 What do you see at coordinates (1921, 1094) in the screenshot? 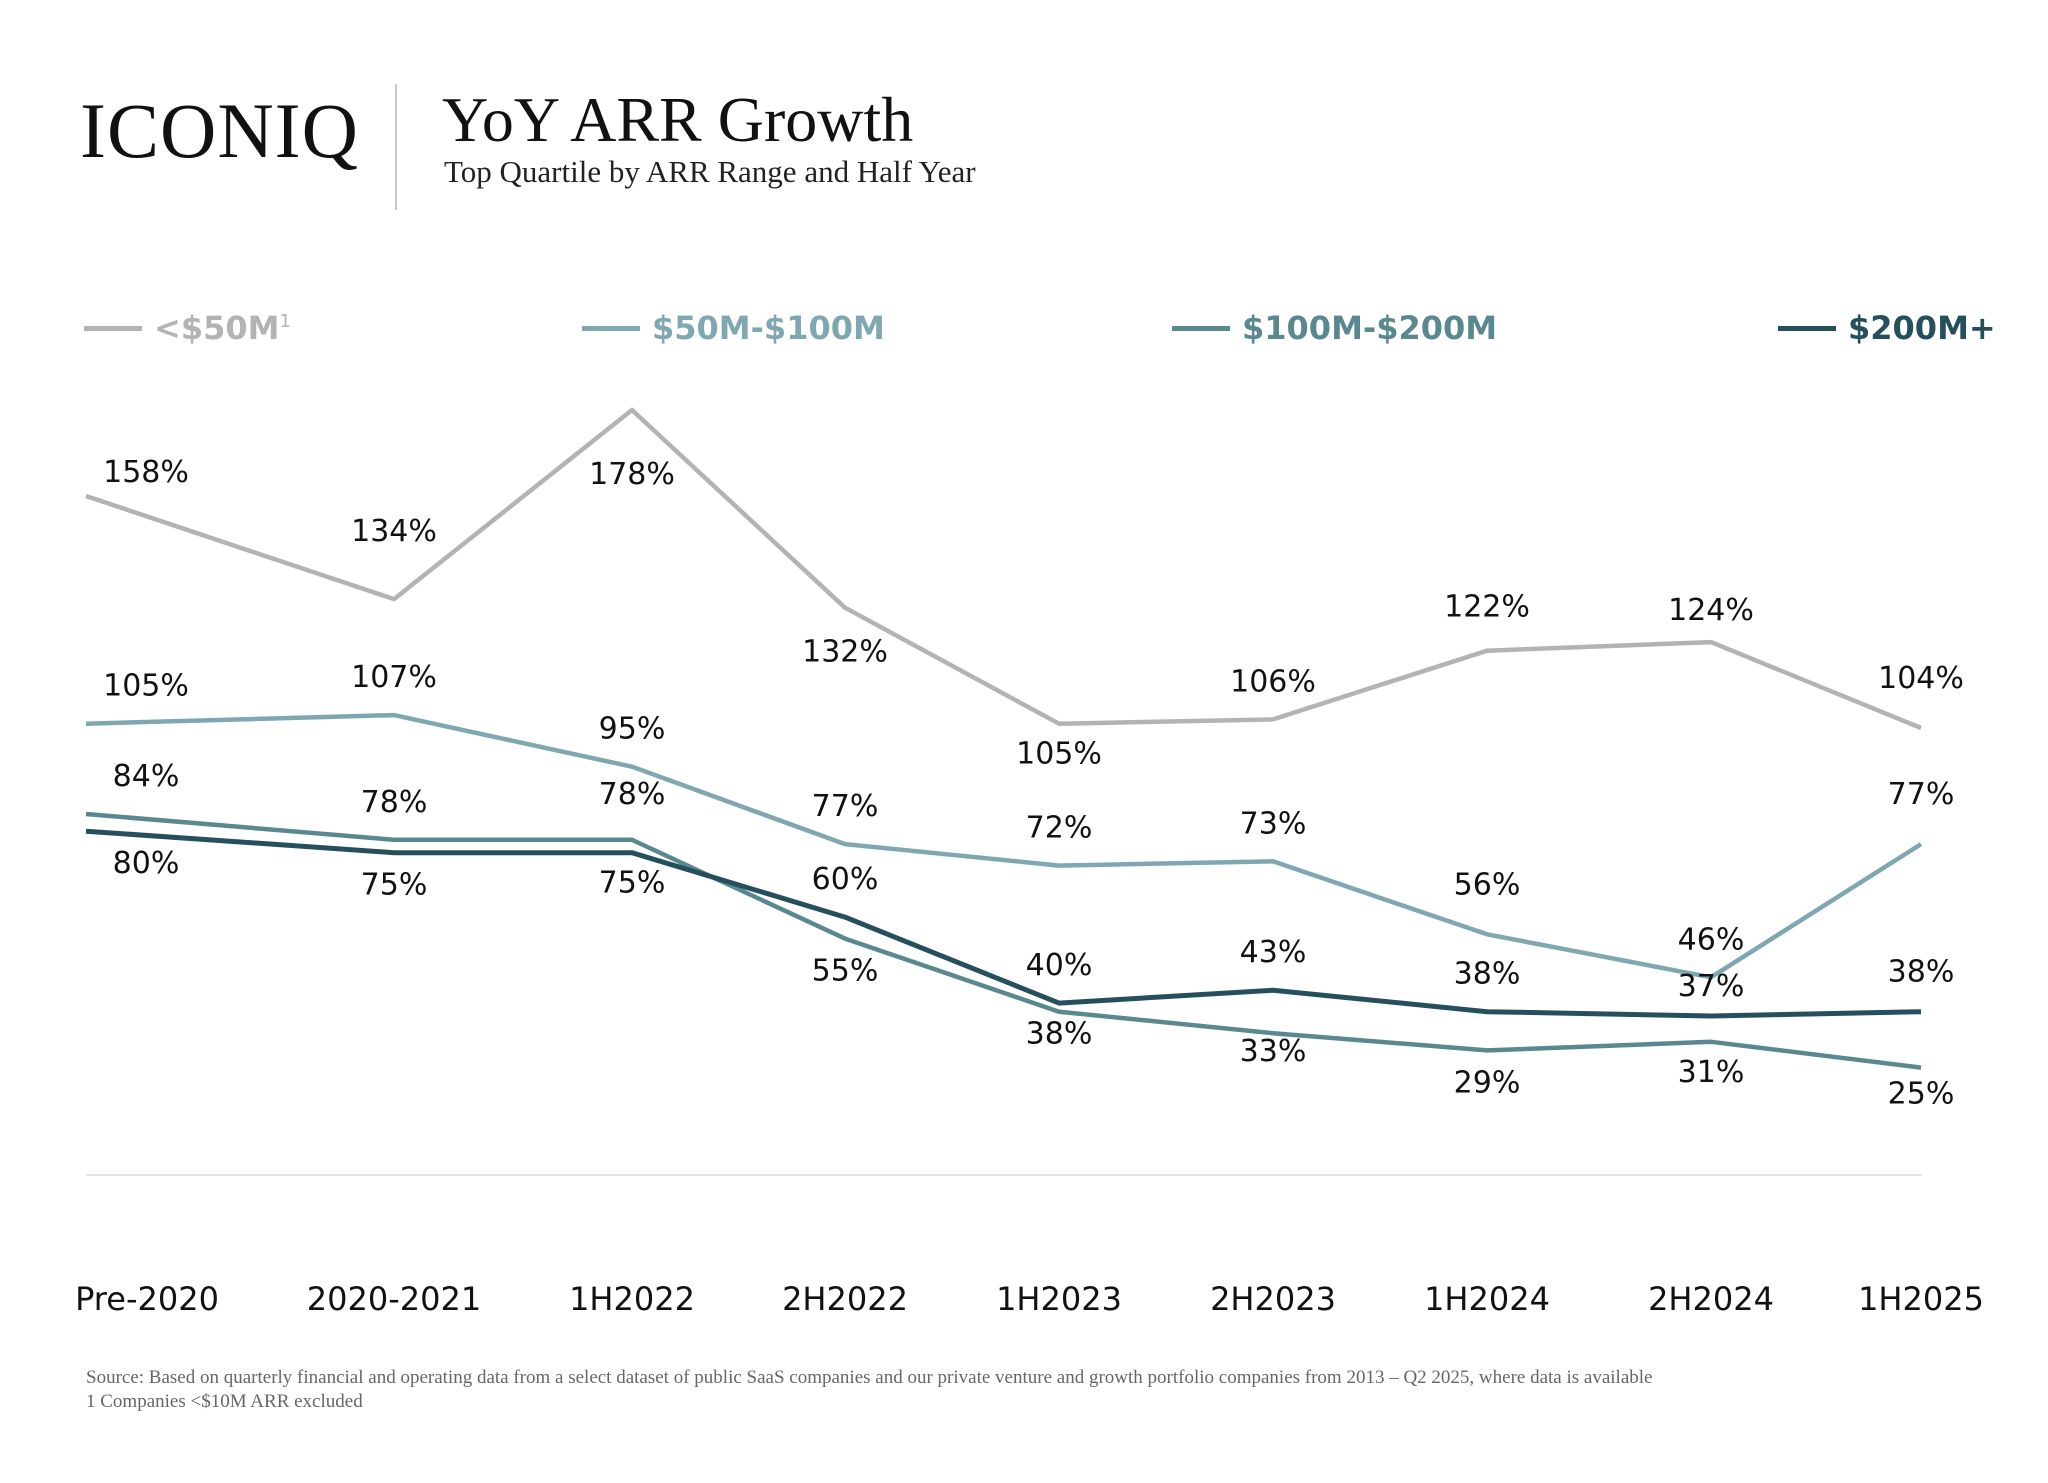
I see `data-label: 25%` at bounding box center [1921, 1094].